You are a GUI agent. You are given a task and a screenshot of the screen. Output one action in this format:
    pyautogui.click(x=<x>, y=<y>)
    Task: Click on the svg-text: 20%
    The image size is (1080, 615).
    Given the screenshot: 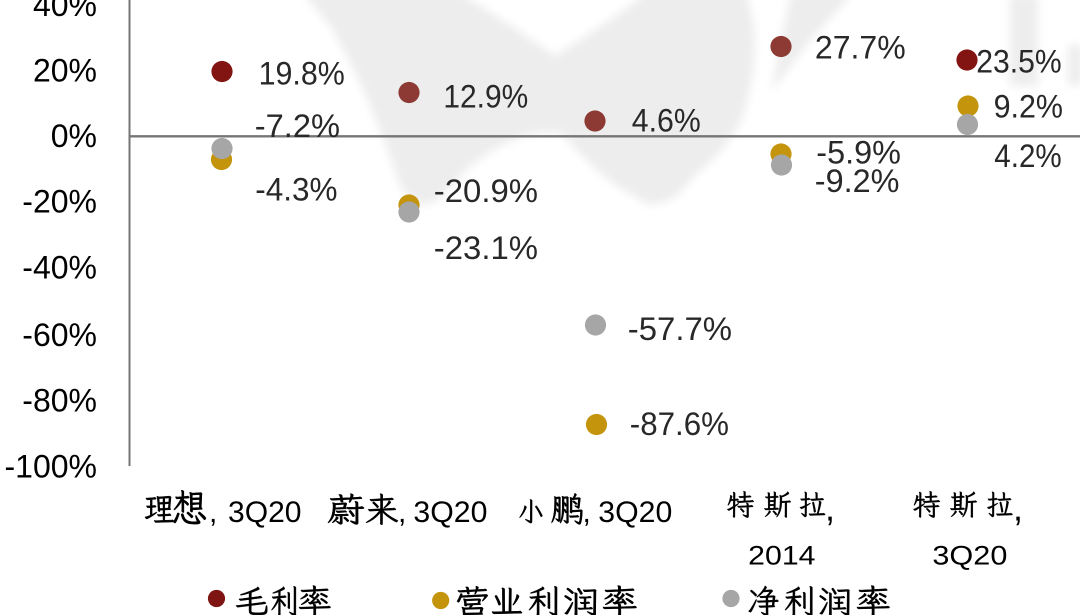 What is the action you would take?
    pyautogui.click(x=65, y=71)
    